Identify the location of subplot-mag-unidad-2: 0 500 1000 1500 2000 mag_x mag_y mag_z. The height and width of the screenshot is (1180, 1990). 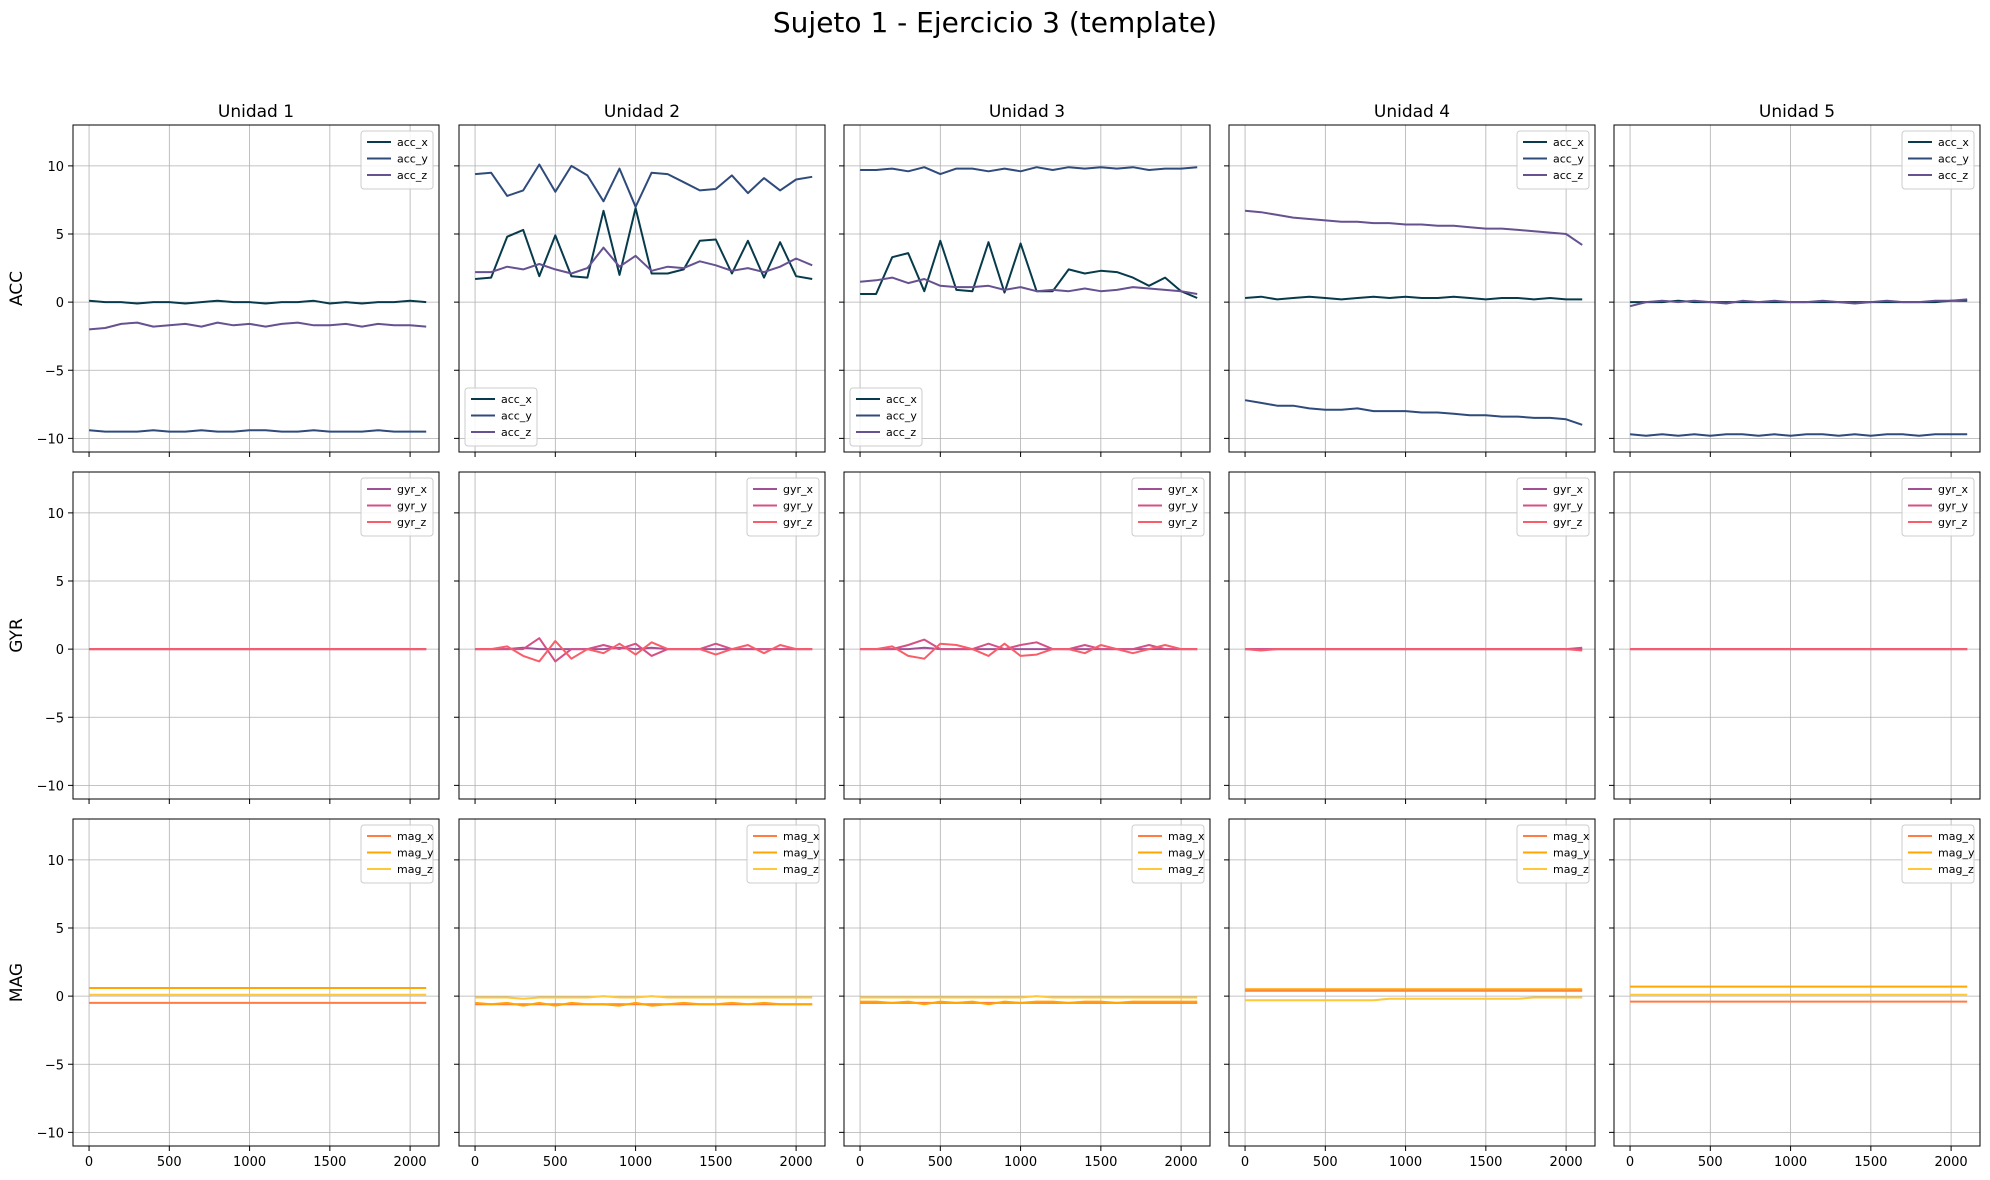
(640, 994).